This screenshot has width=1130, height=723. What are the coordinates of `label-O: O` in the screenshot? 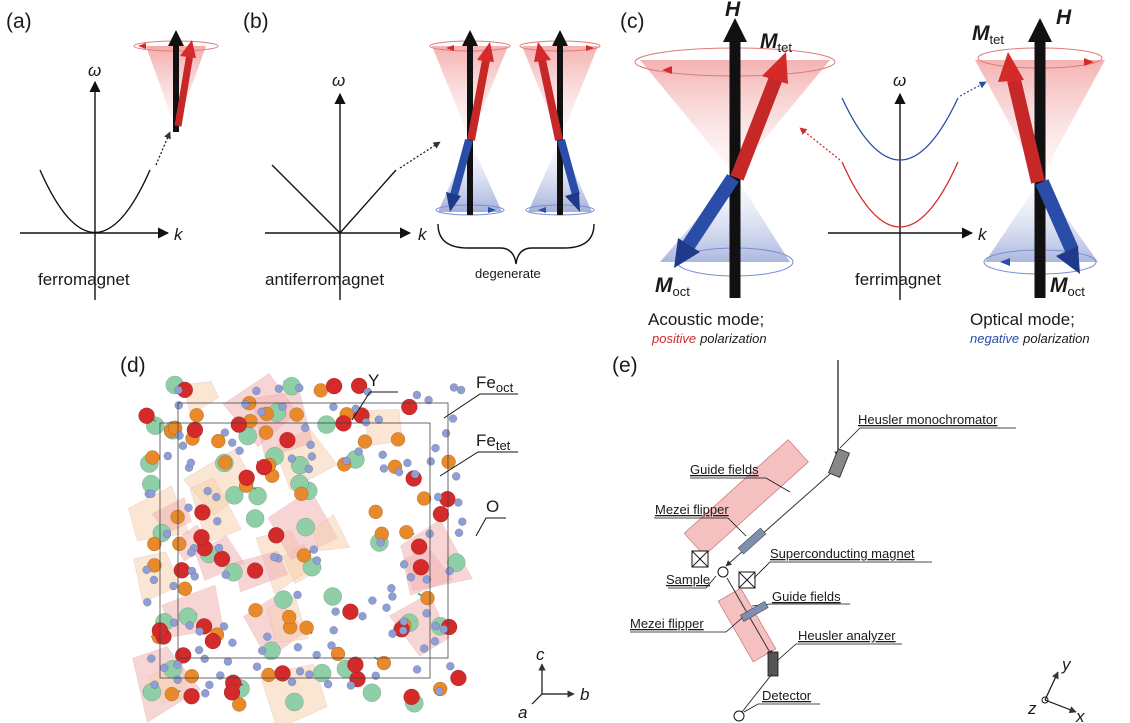 It's located at (492, 506).